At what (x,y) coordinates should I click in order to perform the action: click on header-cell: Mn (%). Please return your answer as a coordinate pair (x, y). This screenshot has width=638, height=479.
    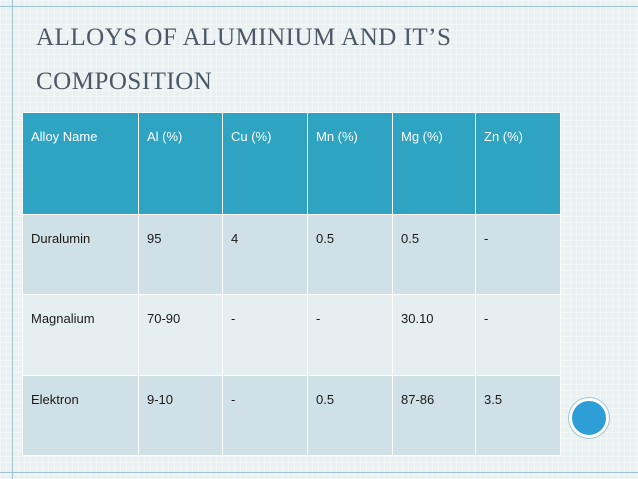
    Looking at the image, I should click on (350, 163).